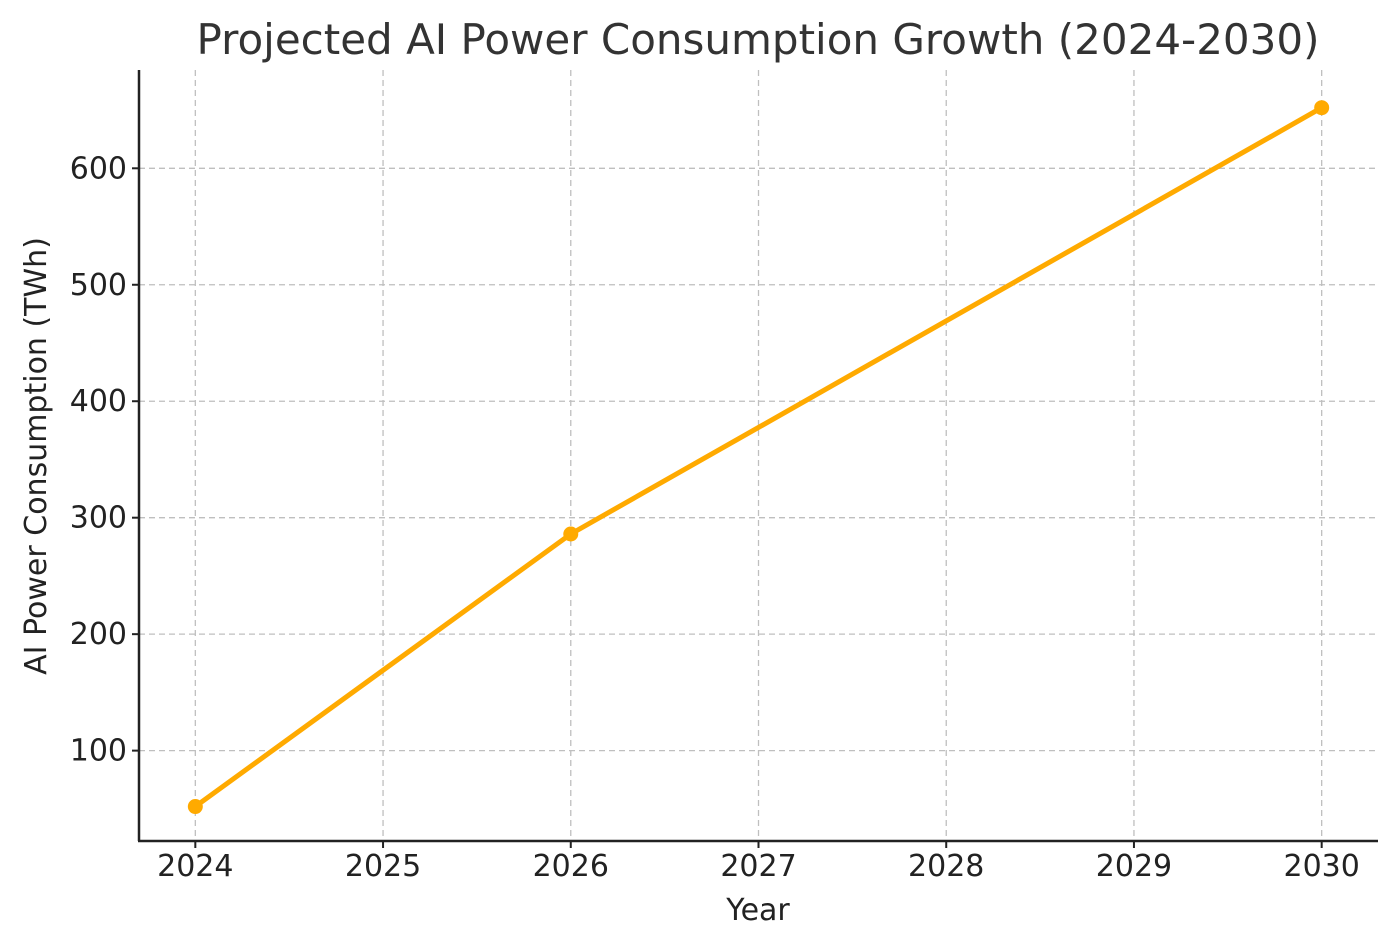  Describe the element at coordinates (1134, 866) in the screenshot. I see `x-tick-label: 2029` at that location.